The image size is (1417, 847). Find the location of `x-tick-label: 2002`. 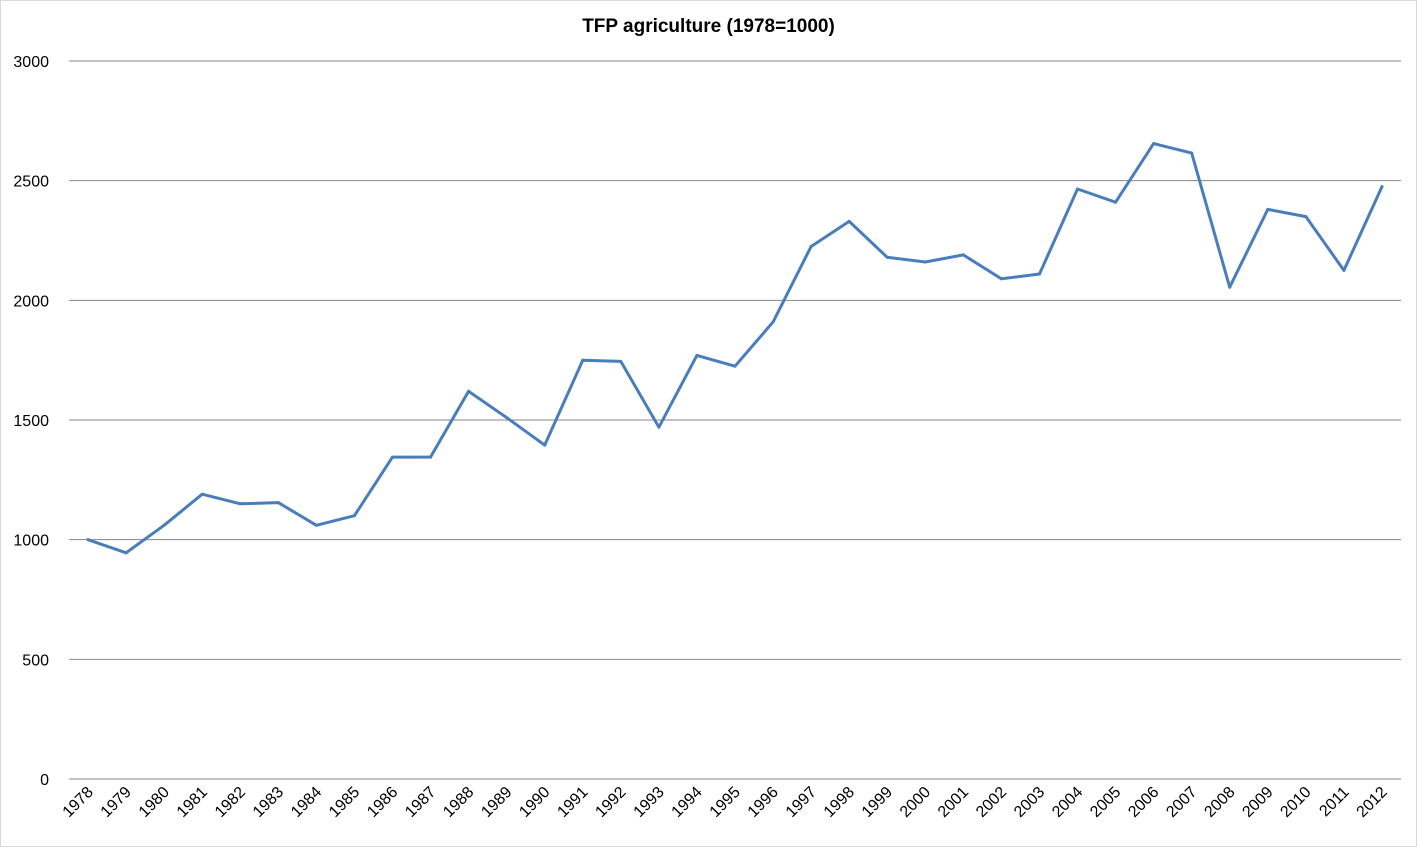

x-tick-label: 2002 is located at coordinates (991, 802).